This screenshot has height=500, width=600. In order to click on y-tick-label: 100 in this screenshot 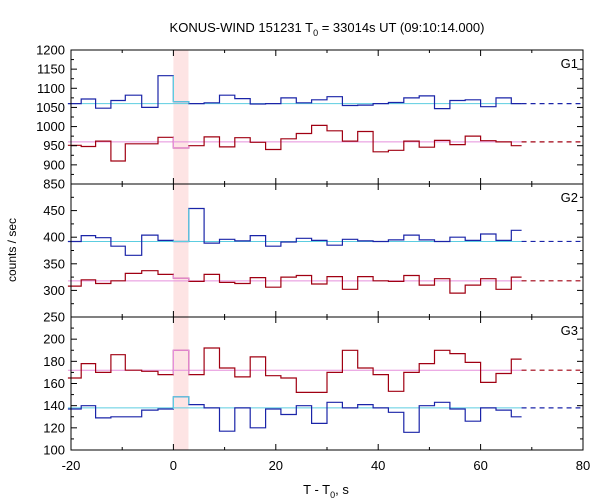, I will do `click(54, 450)`.